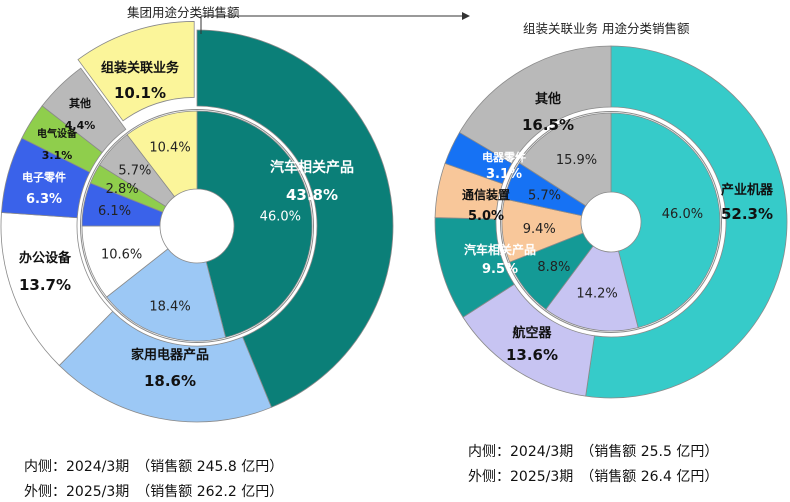  I want to click on inner-label-other: 15.9%, so click(576, 160).